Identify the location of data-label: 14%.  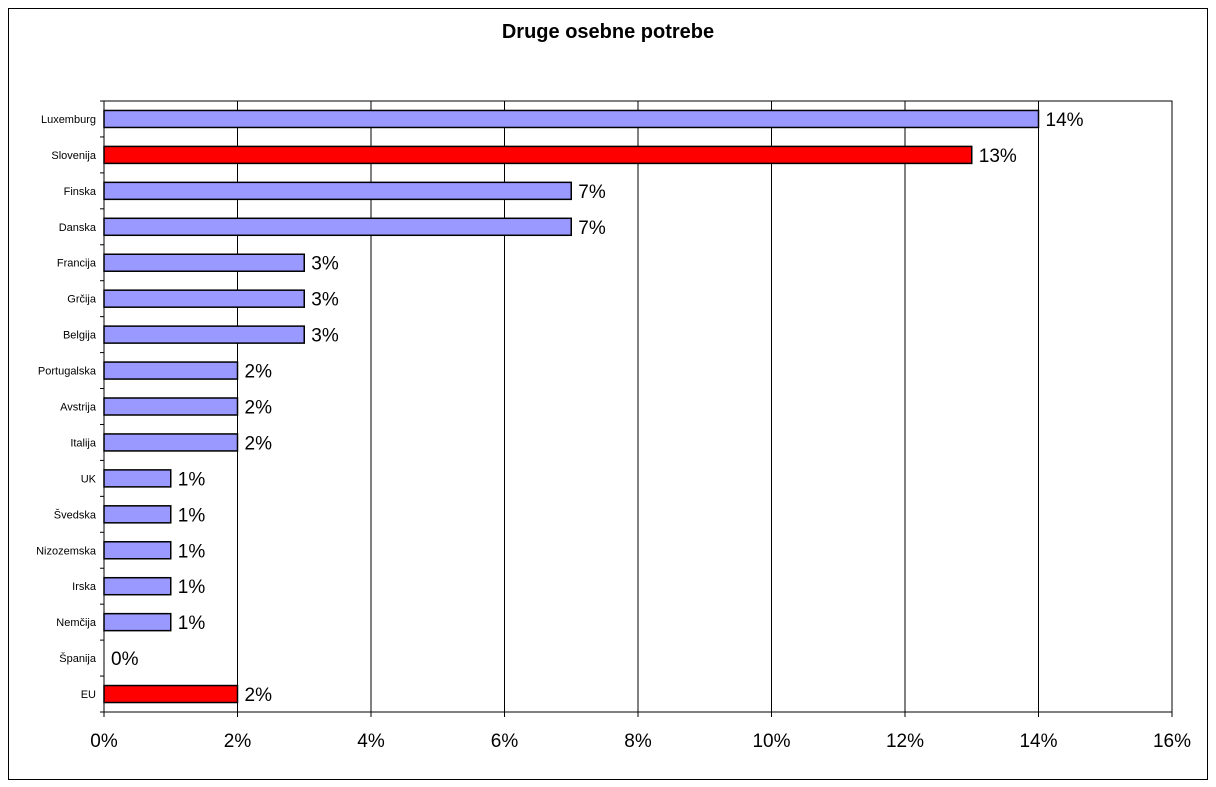
(1065, 120).